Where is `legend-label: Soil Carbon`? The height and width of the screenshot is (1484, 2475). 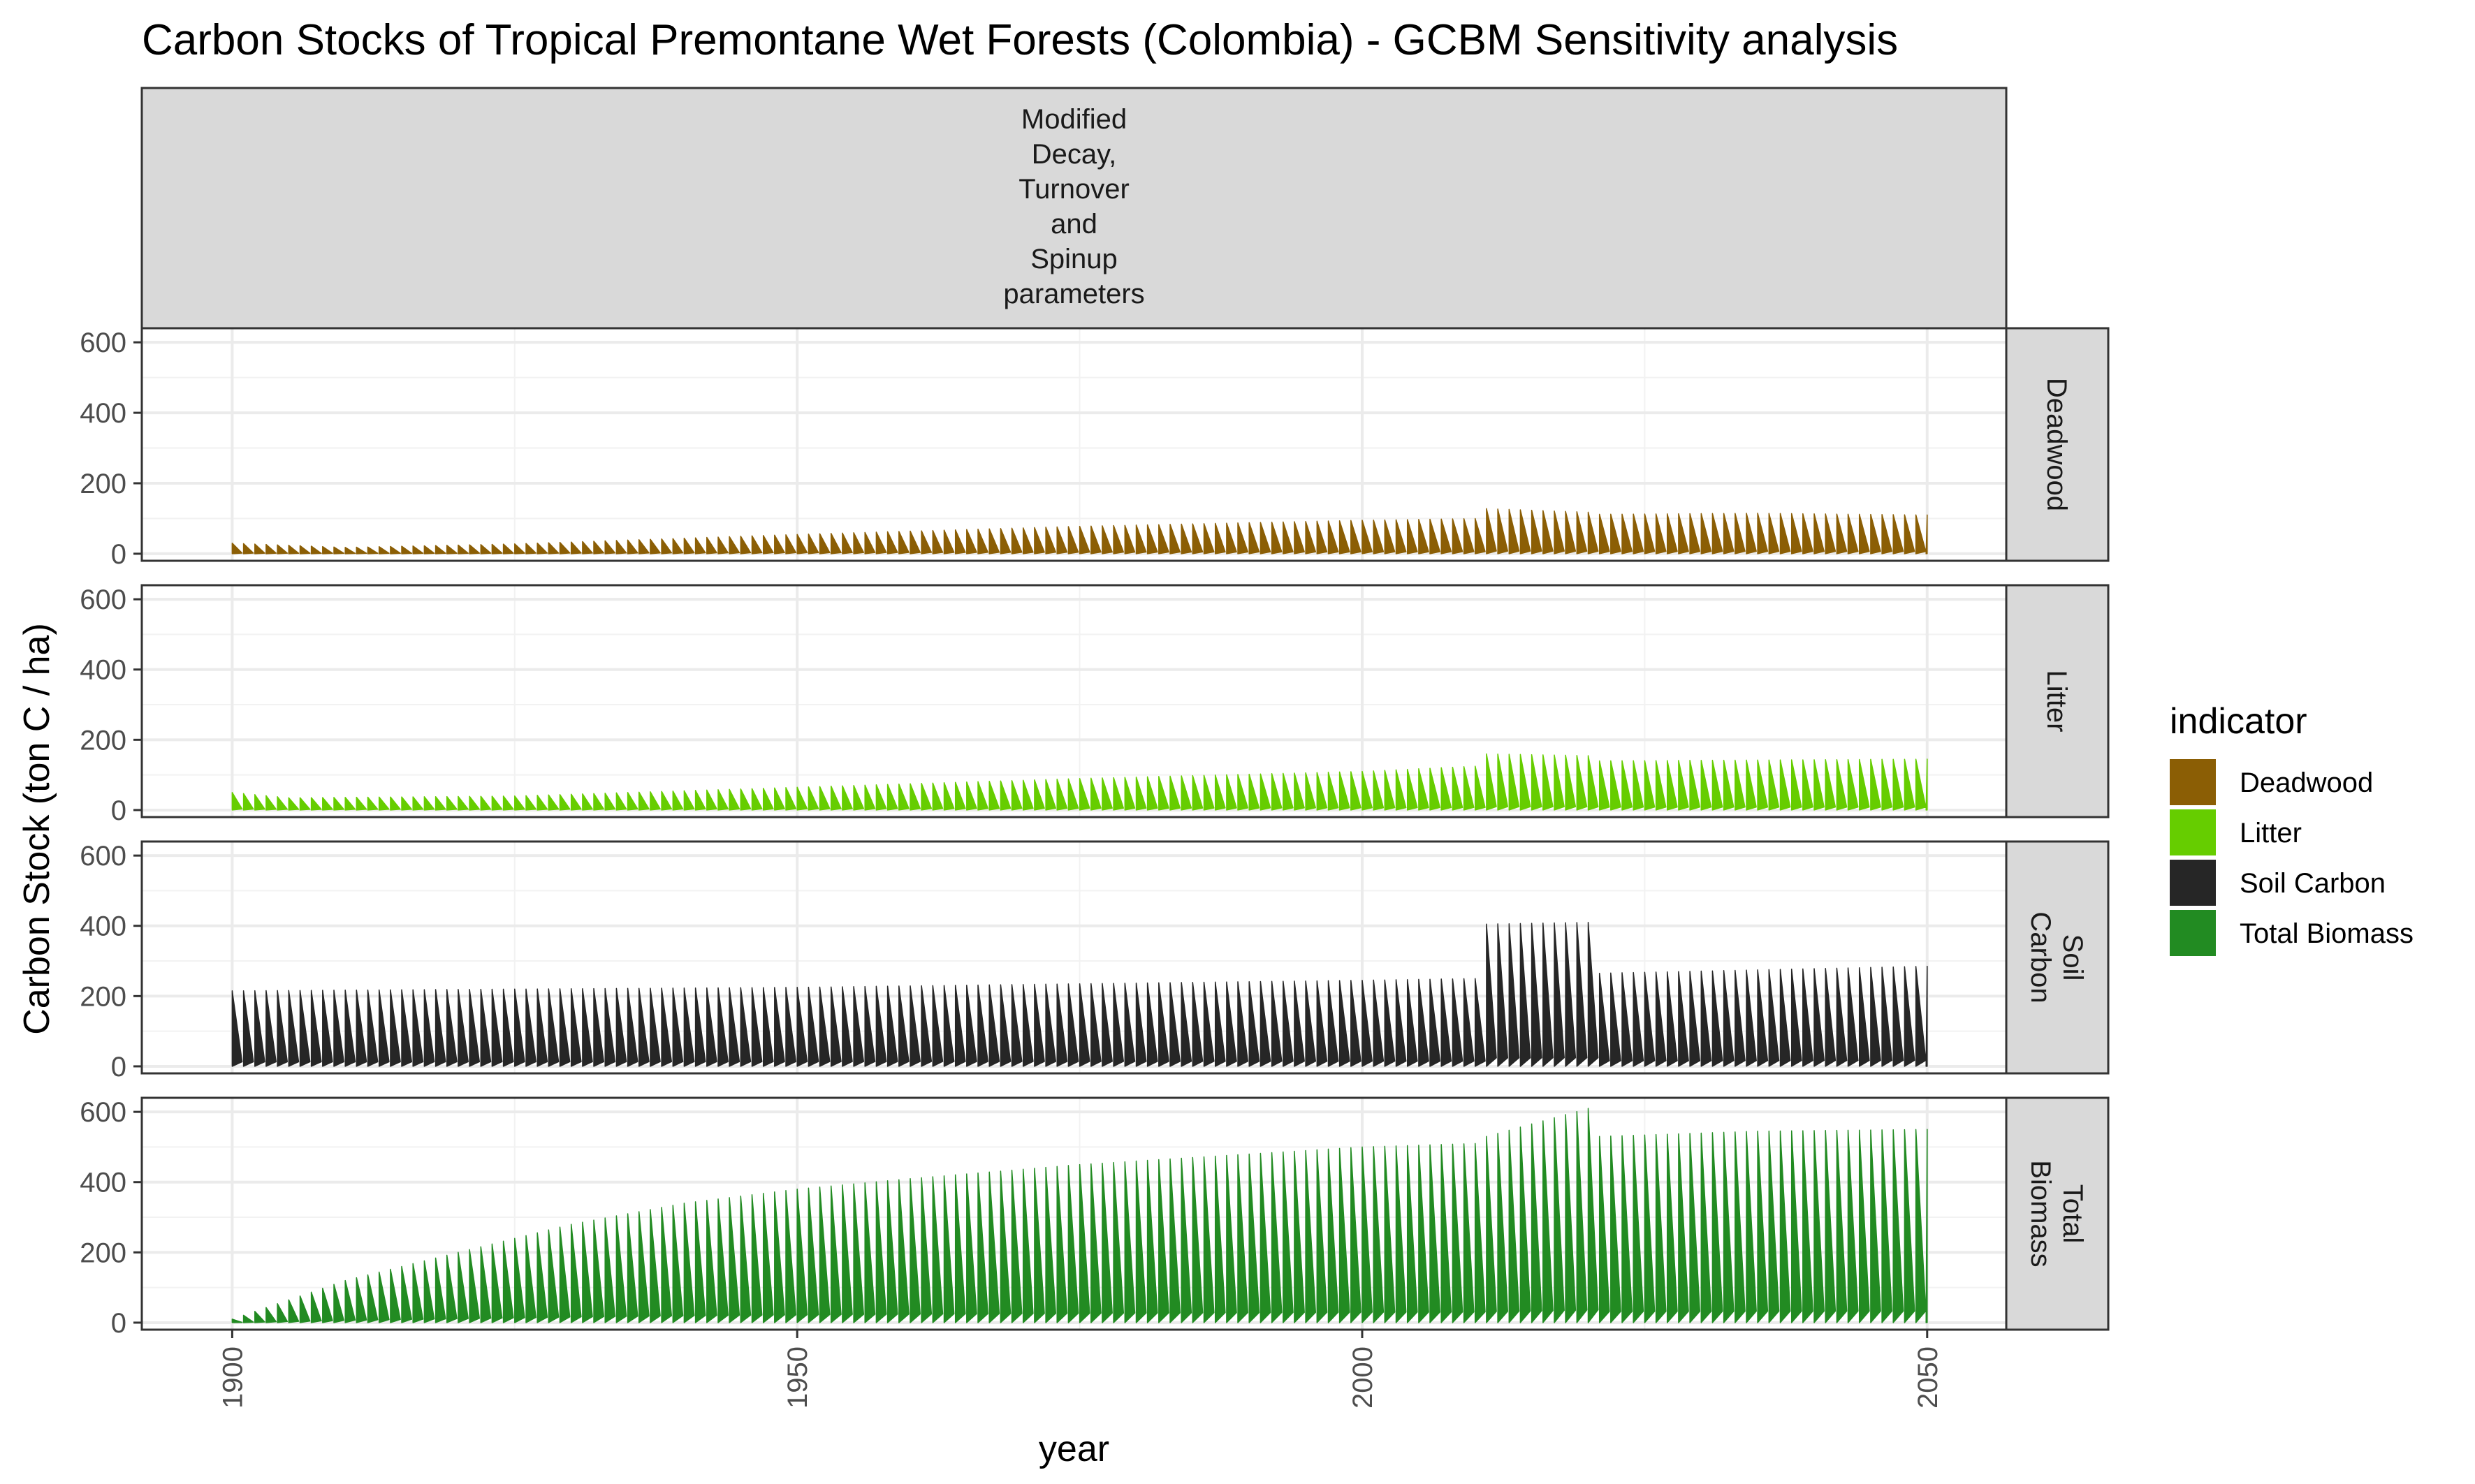
legend-label: Soil Carbon is located at coordinates (2313, 884).